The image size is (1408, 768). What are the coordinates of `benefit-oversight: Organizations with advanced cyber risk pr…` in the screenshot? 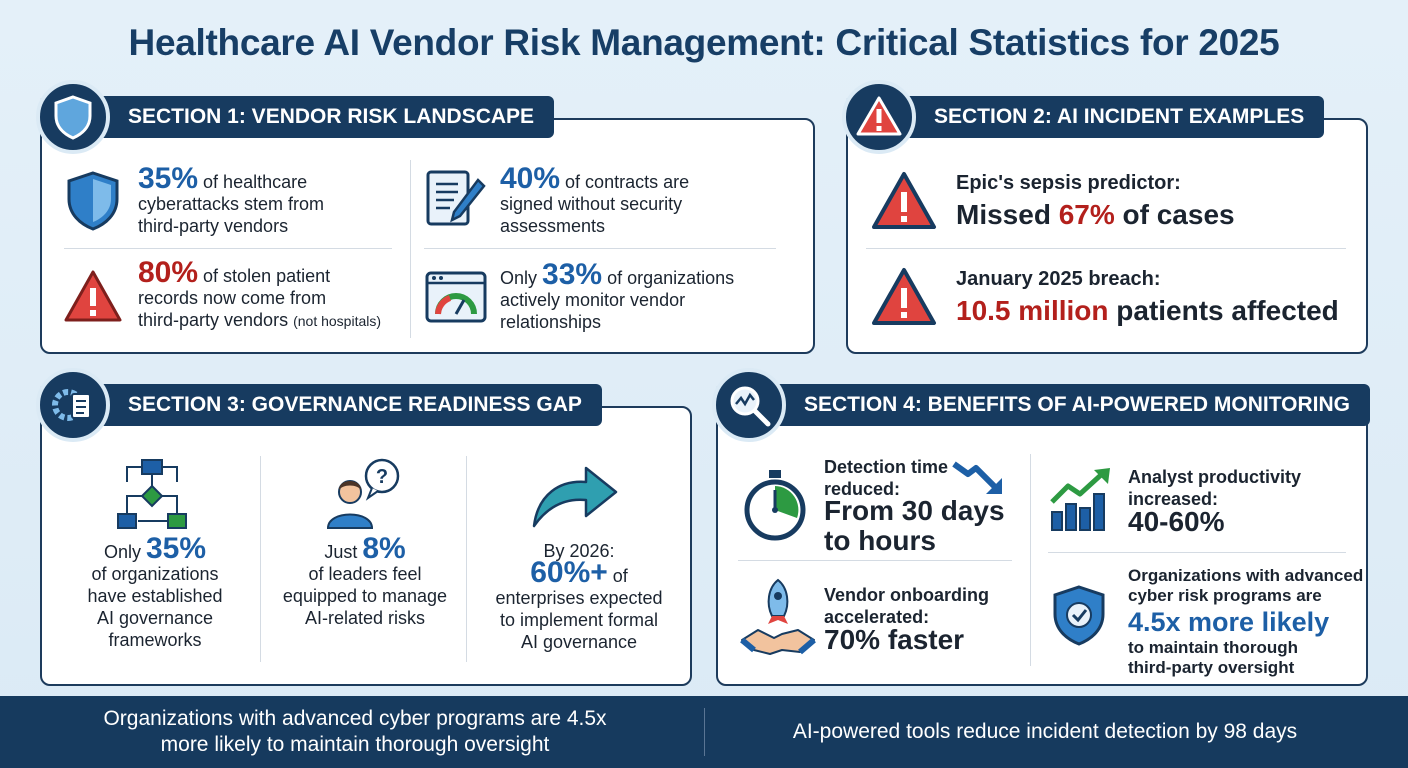 It's located at (1246, 621).